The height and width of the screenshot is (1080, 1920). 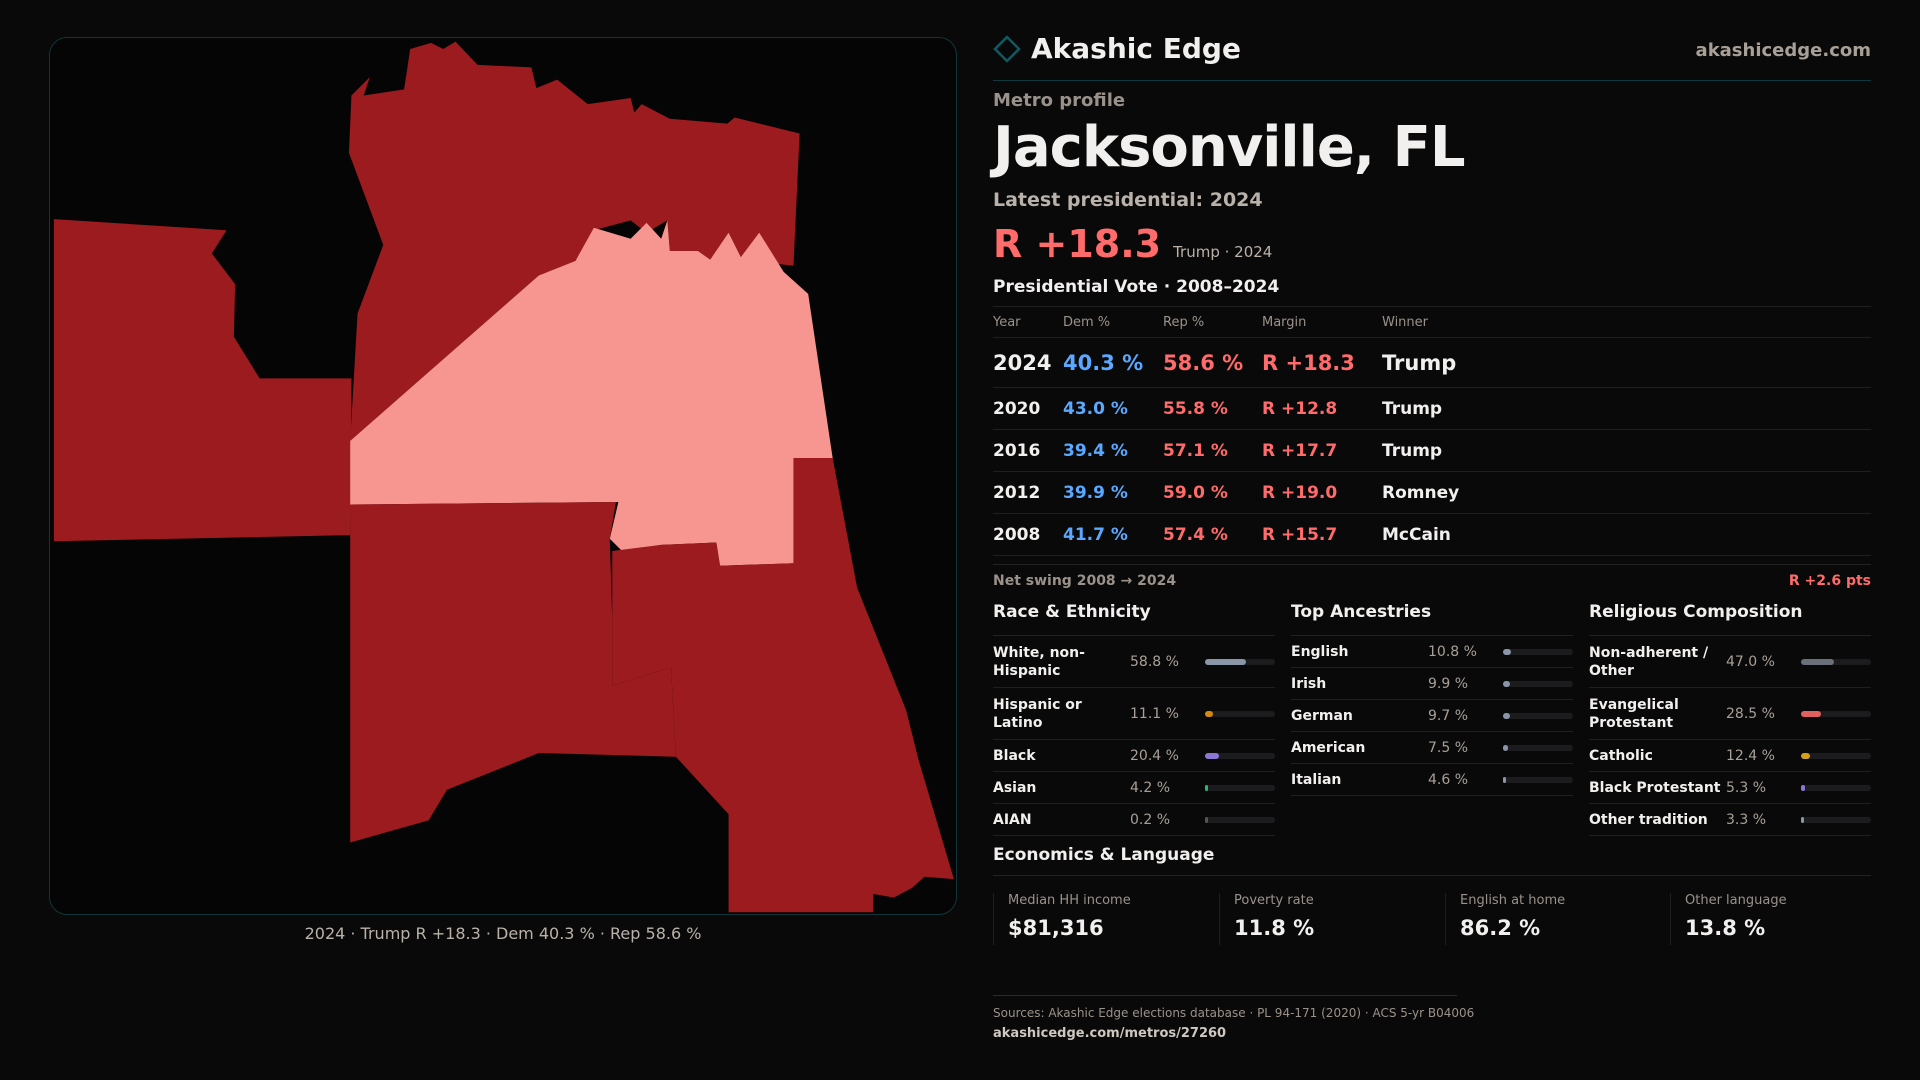 I want to click on county-west, so click(x=202, y=380).